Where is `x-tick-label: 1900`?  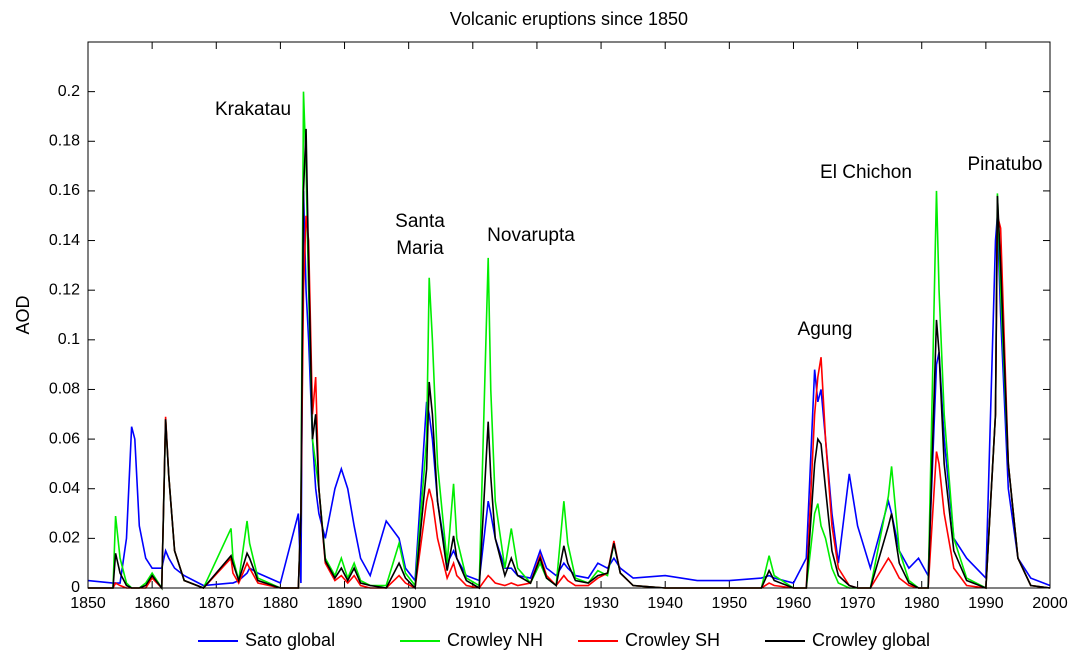 x-tick-label: 1900 is located at coordinates (409, 603).